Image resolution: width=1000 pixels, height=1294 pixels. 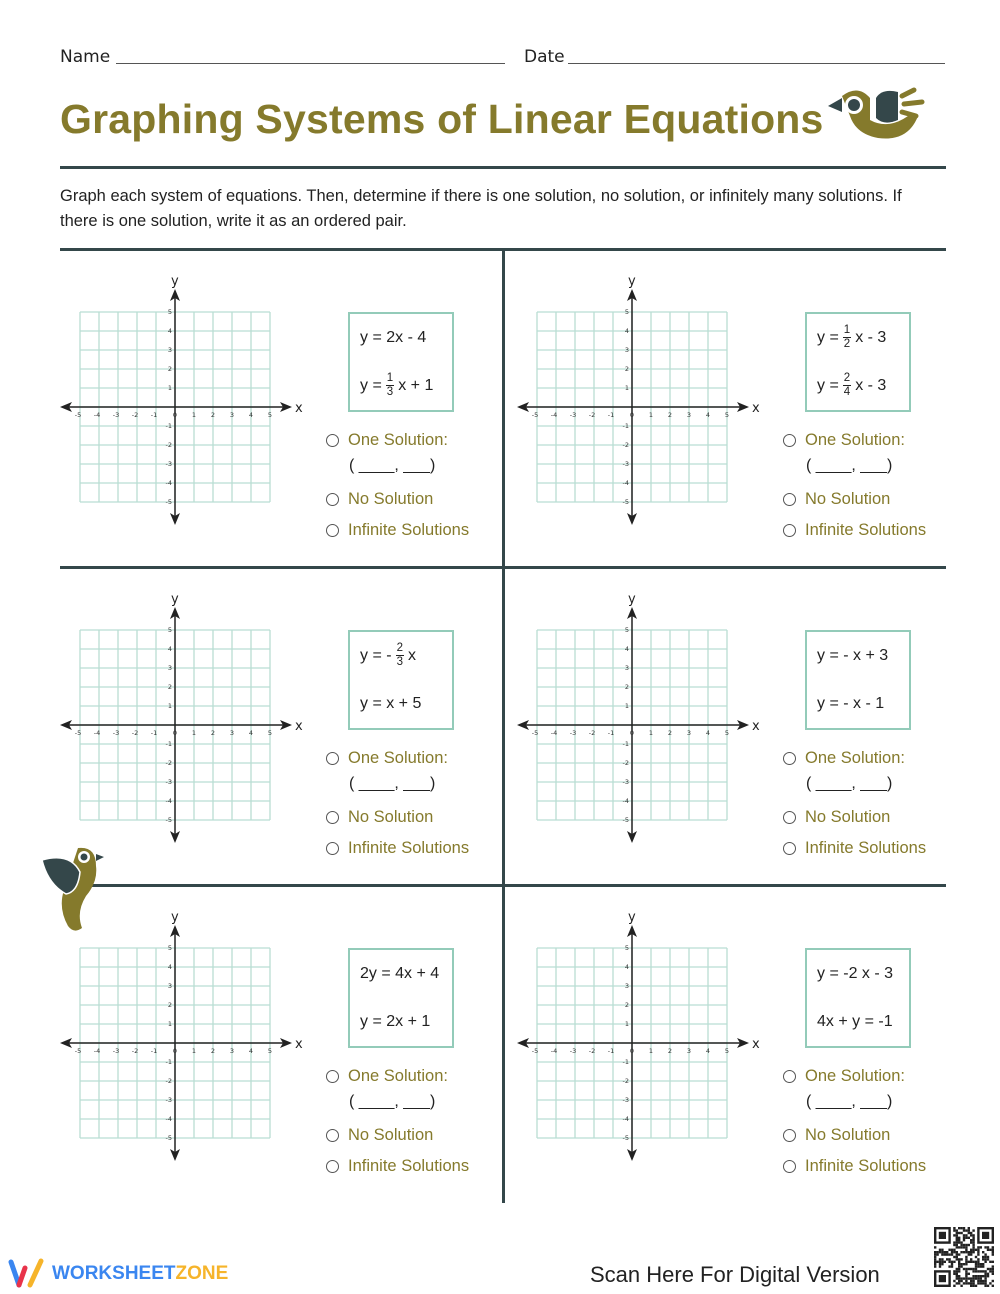 What do you see at coordinates (251, 733) in the screenshot?
I see `x-tick-label: 4` at bounding box center [251, 733].